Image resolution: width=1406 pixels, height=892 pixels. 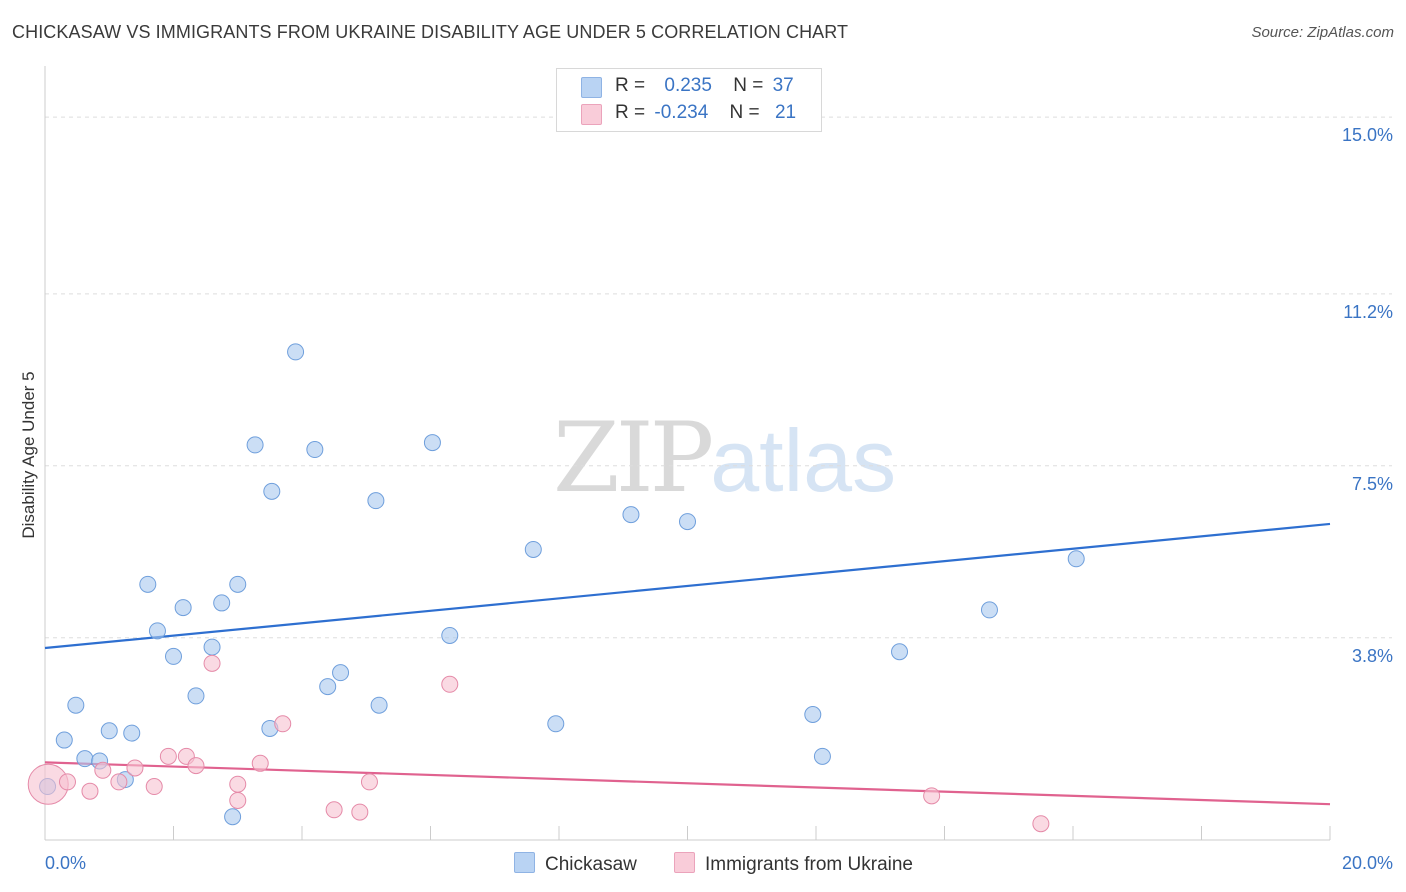 I want to click on legend-item-chickasaw: Chickasaw, so click(x=575, y=864).